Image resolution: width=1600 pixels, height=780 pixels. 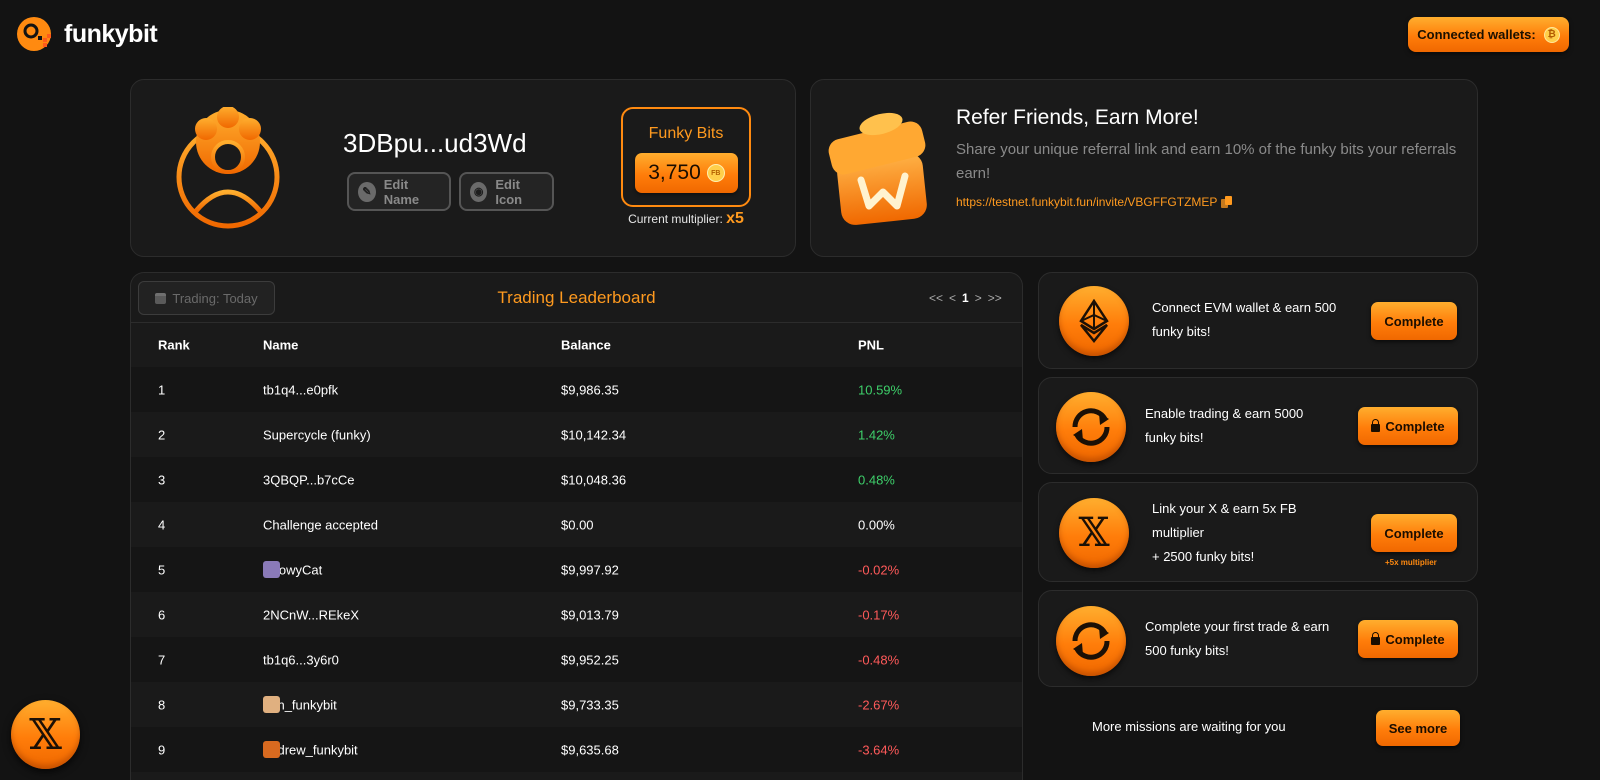 What do you see at coordinates (576, 524) in the screenshot?
I see `table-row: 4 Challenge accepted $0.00 0.00%` at bounding box center [576, 524].